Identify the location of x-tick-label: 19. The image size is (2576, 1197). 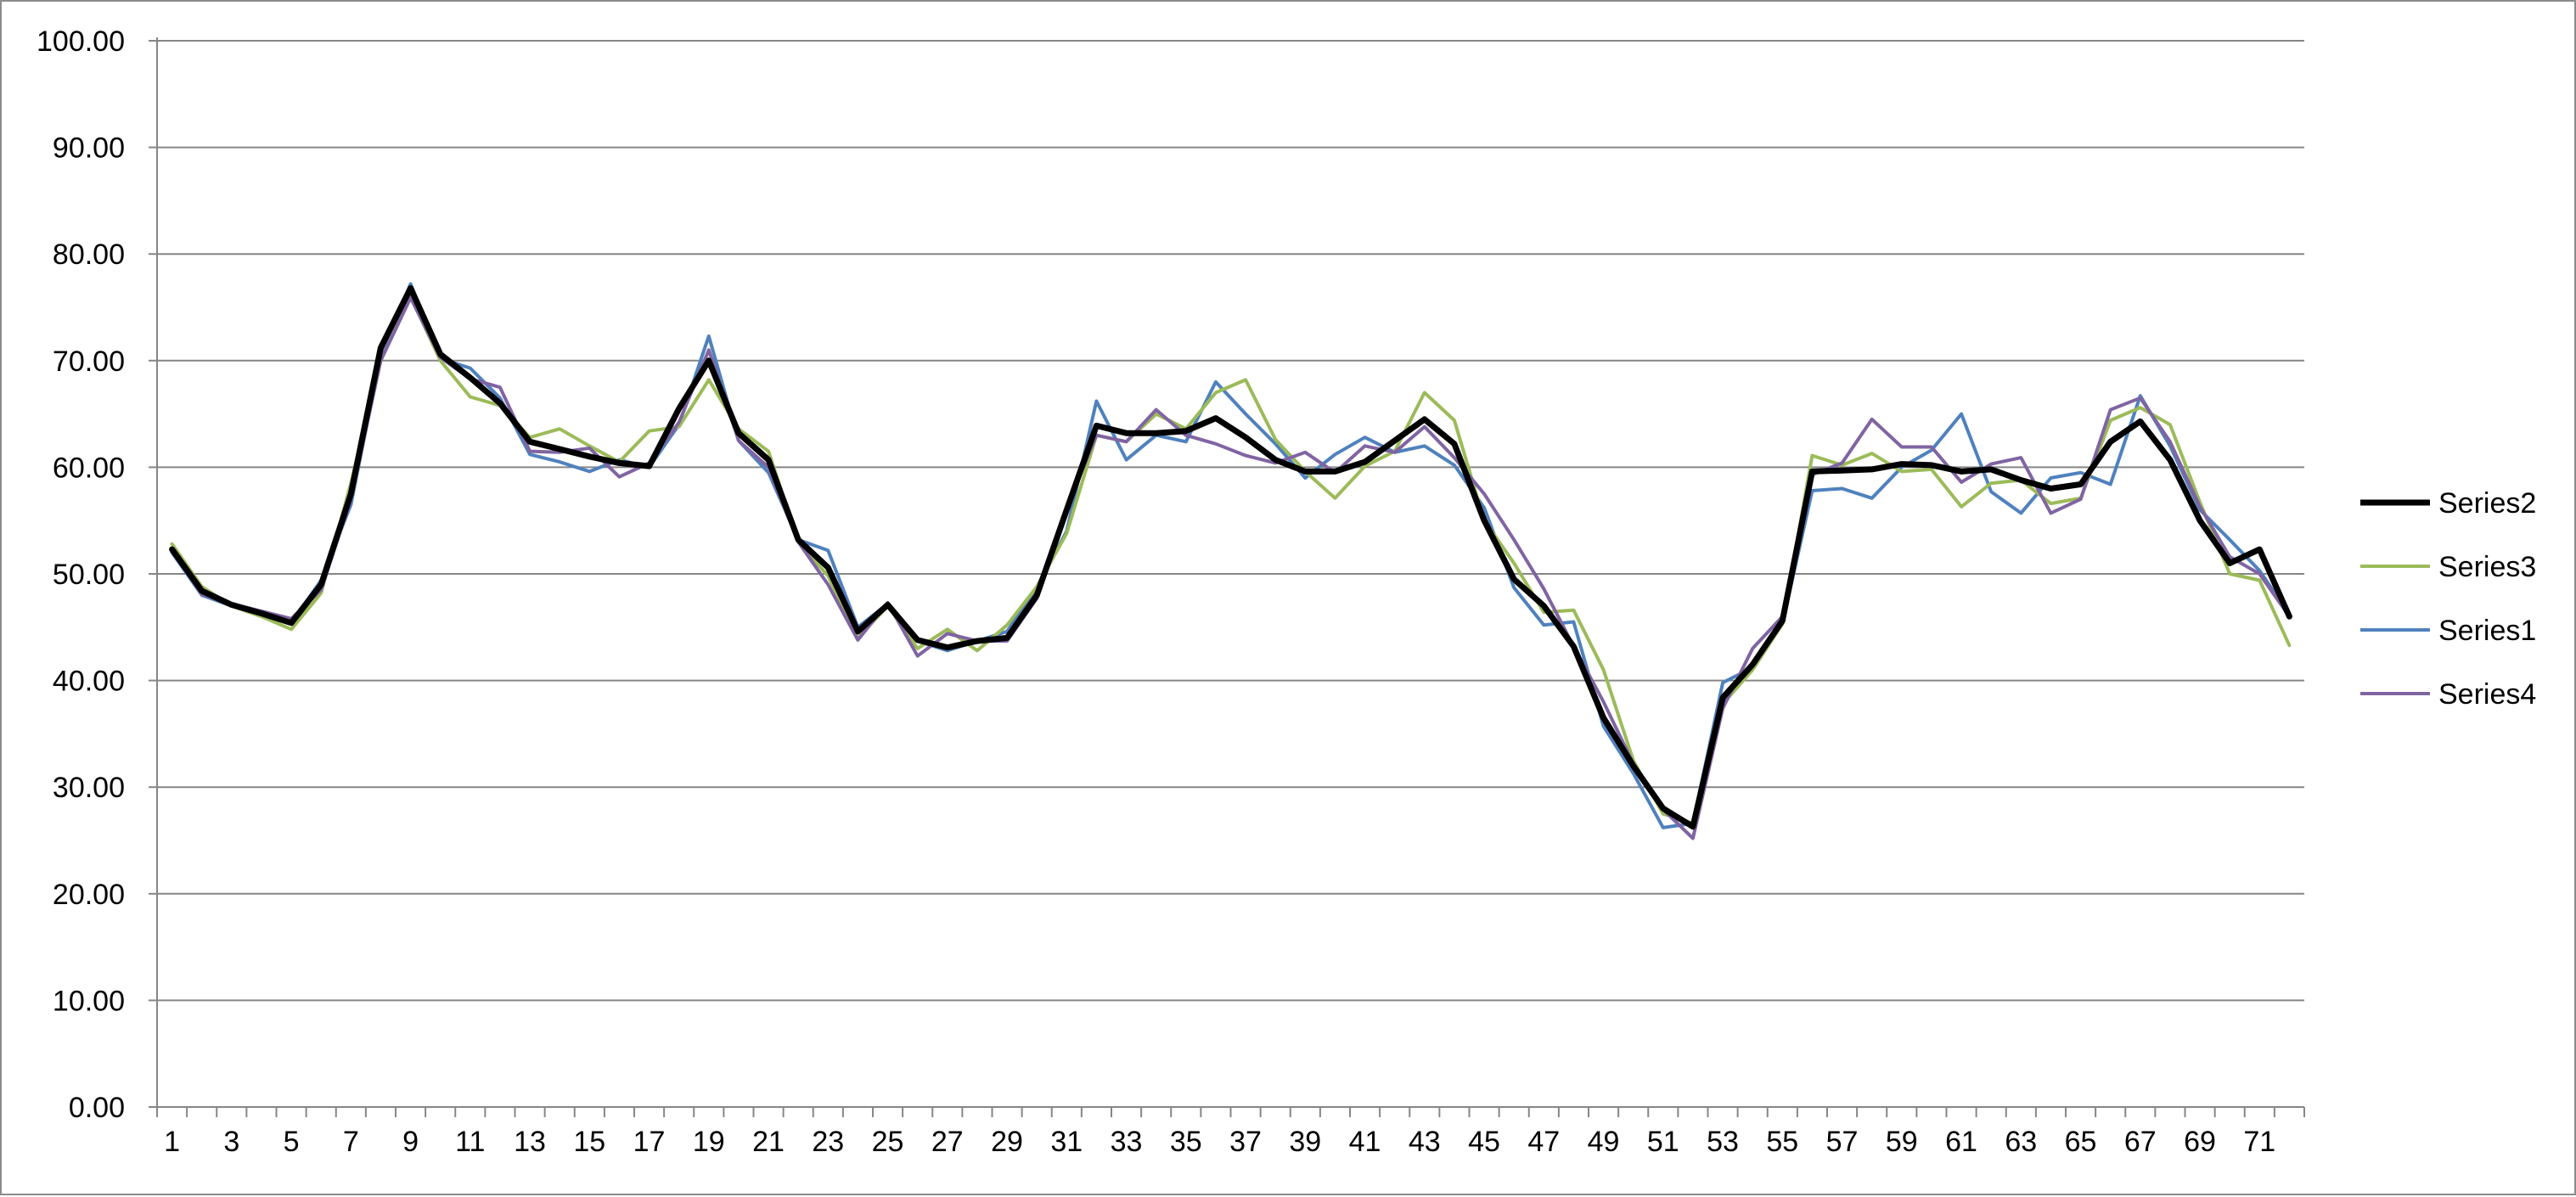
(709, 1142).